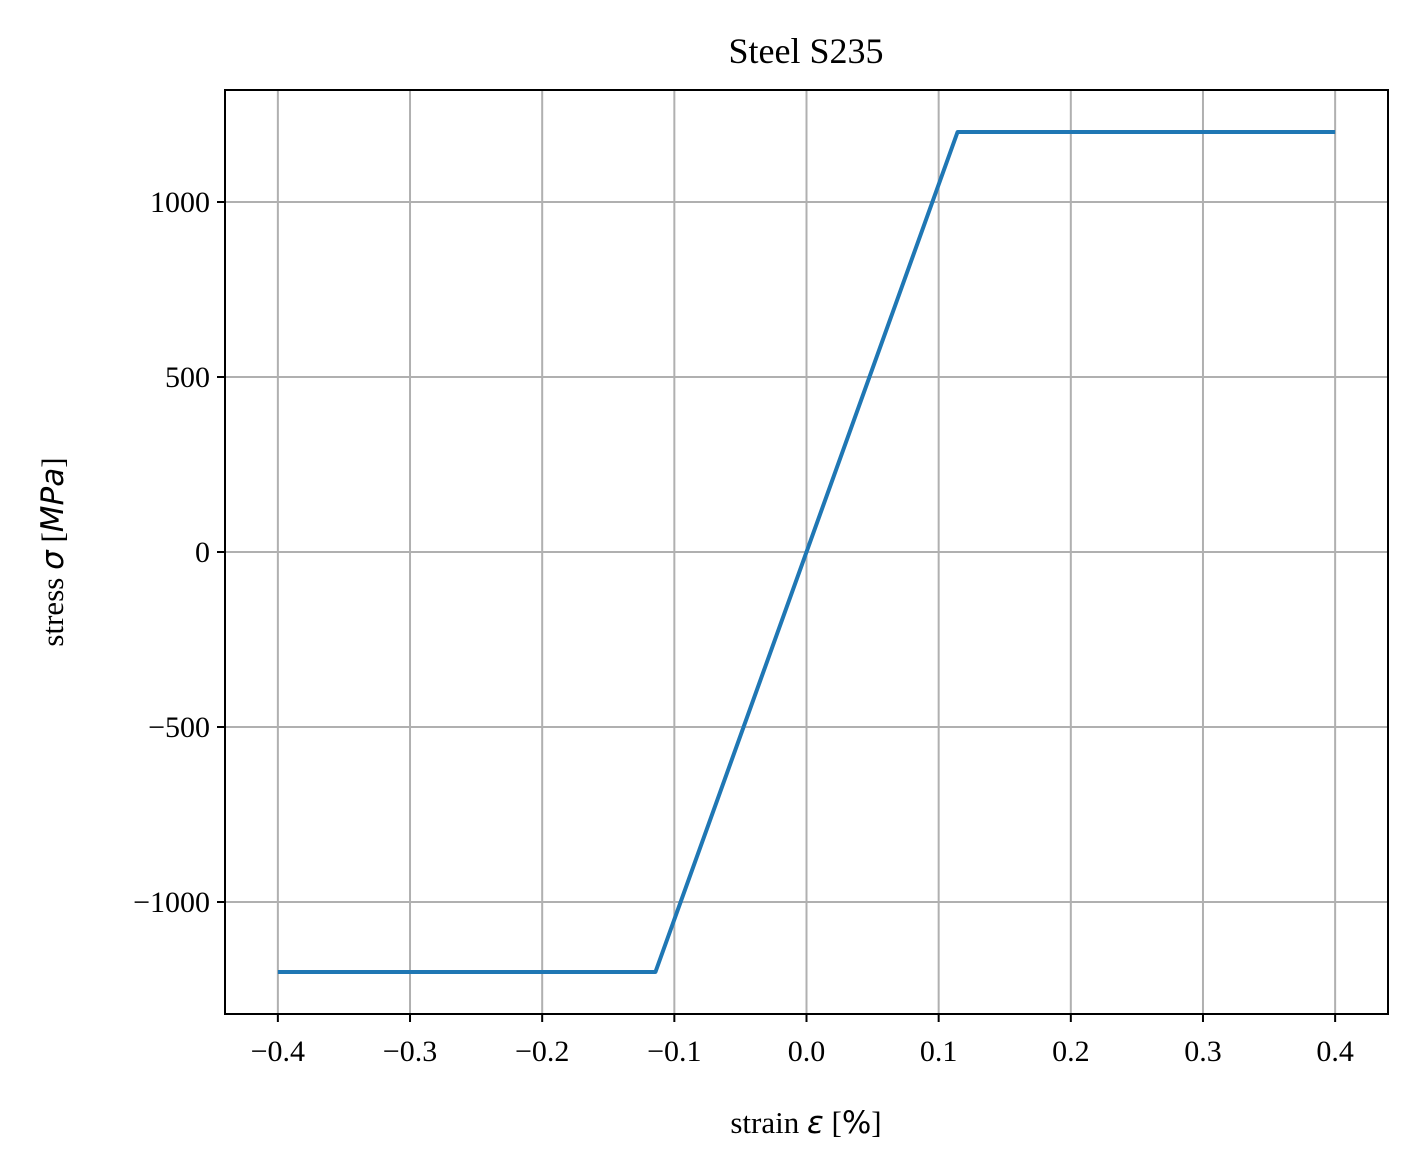 The height and width of the screenshot is (1171, 1417). What do you see at coordinates (53, 559) in the screenshot?
I see `y-axis-label-symbol: σ` at bounding box center [53, 559].